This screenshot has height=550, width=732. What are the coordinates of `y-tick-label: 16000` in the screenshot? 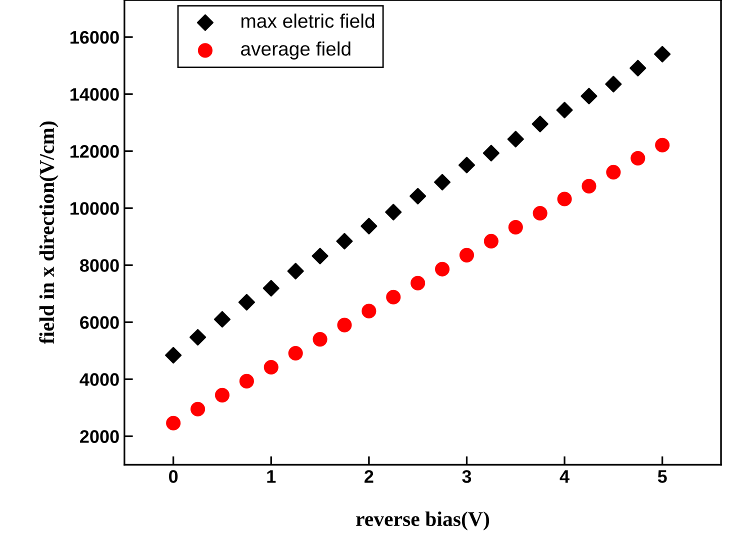 It's located at (94, 37).